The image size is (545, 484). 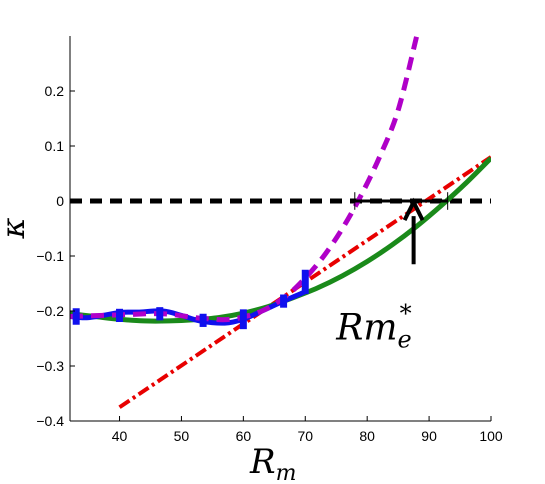 I want to click on x-tick-label-100: 100, so click(x=491, y=436).